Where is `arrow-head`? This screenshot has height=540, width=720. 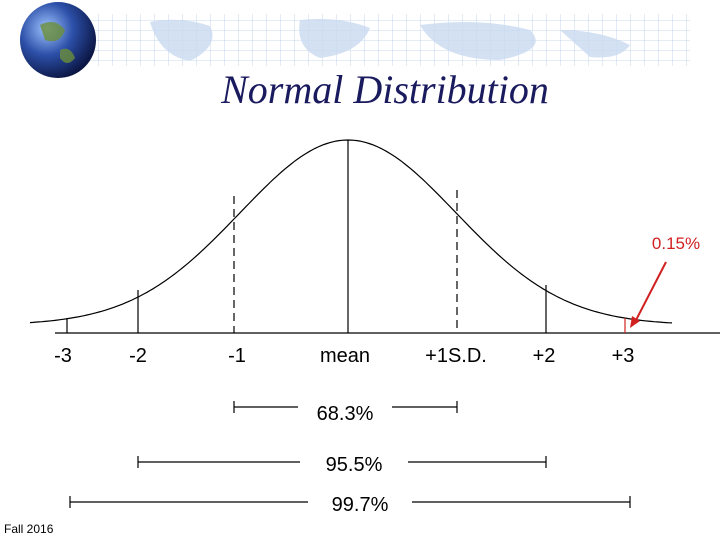 arrow-head is located at coordinates (635, 322).